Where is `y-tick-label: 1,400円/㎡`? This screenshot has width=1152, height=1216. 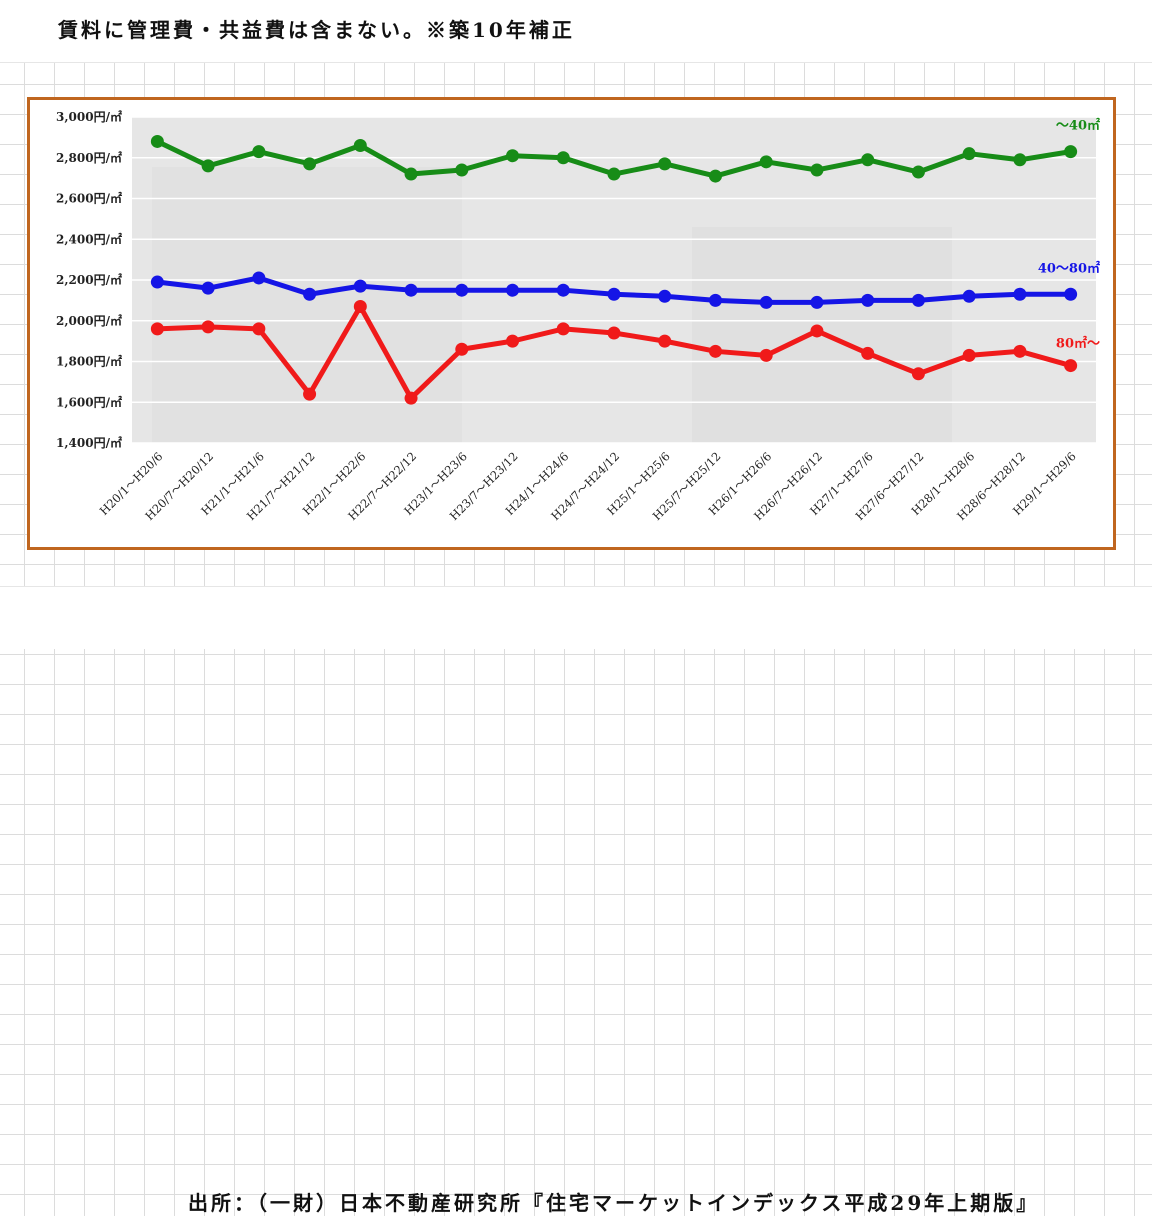
y-tick-label: 1,400円/㎡ is located at coordinates (89, 442).